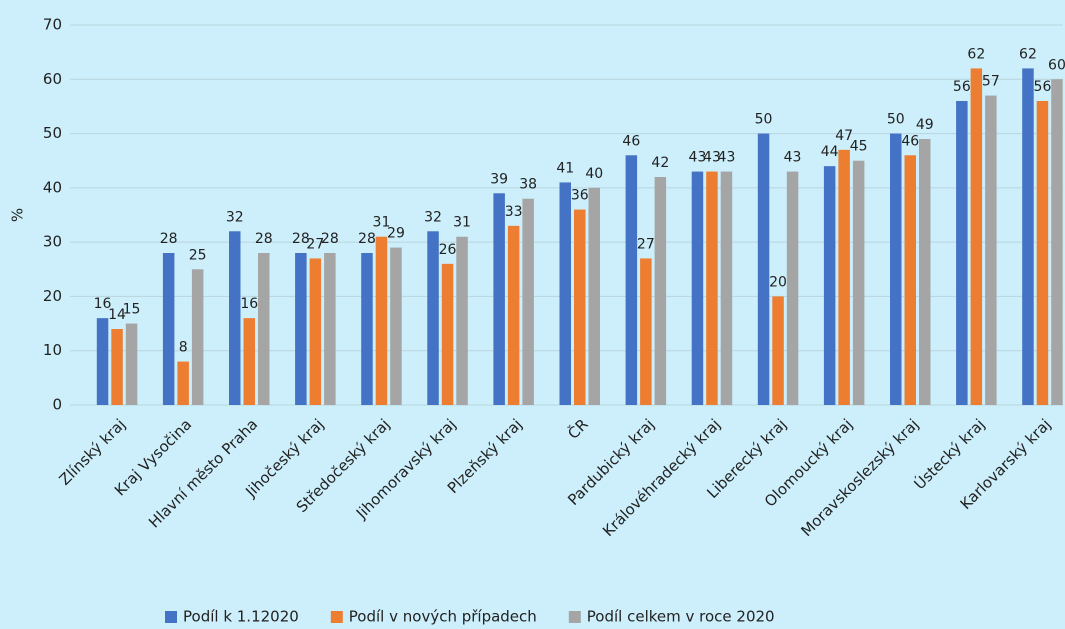 Image resolution: width=1065 pixels, height=629 pixels. Describe the element at coordinates (448, 250) in the screenshot. I see `value-label: 26` at that location.